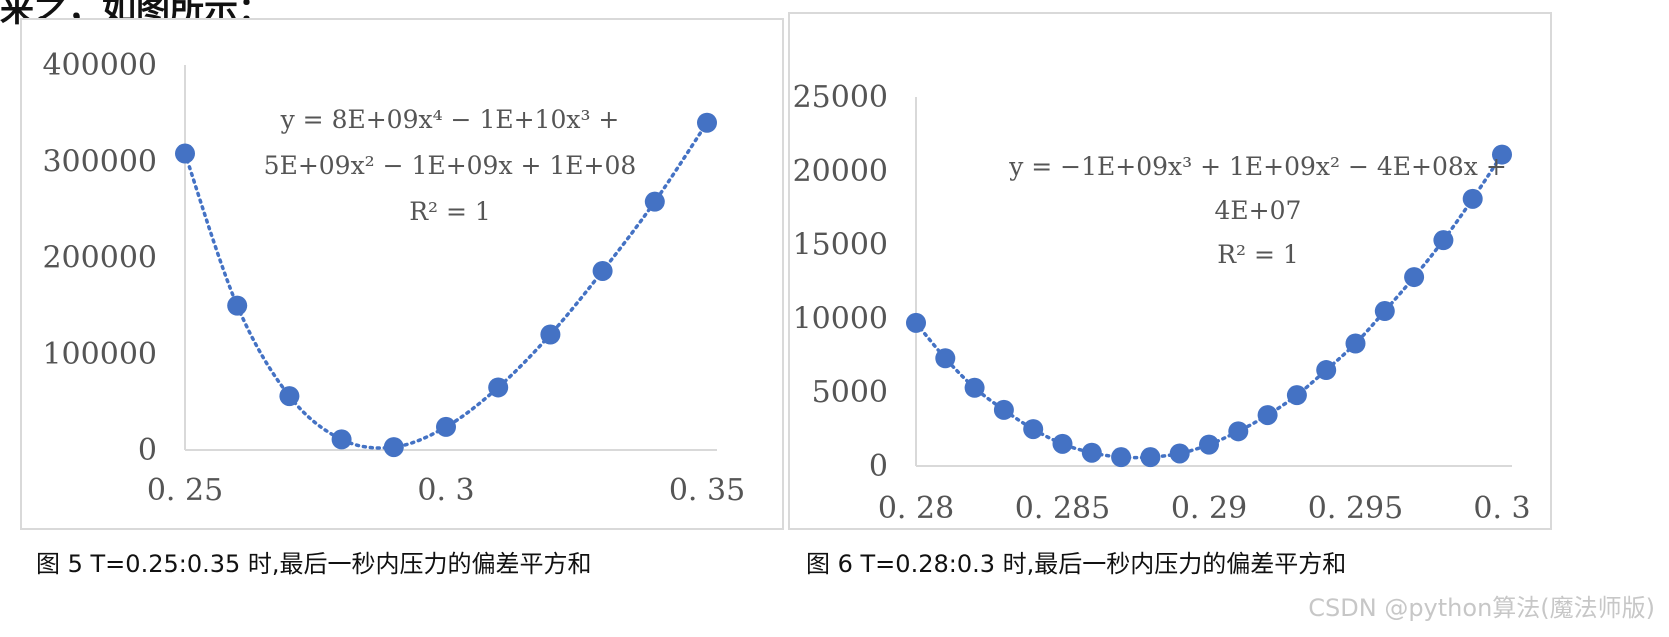 The height and width of the screenshot is (637, 1669). I want to click on caption-fig6: 图 6 T=0.28:0.3 时,最后一秒内压力的偏差平方和, so click(1076, 564).